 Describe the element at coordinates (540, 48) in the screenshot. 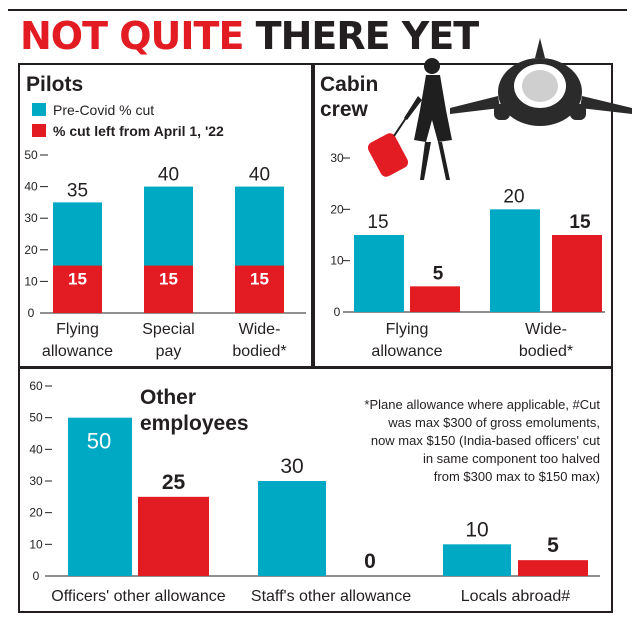

I see `airplane-tail-fin` at that location.